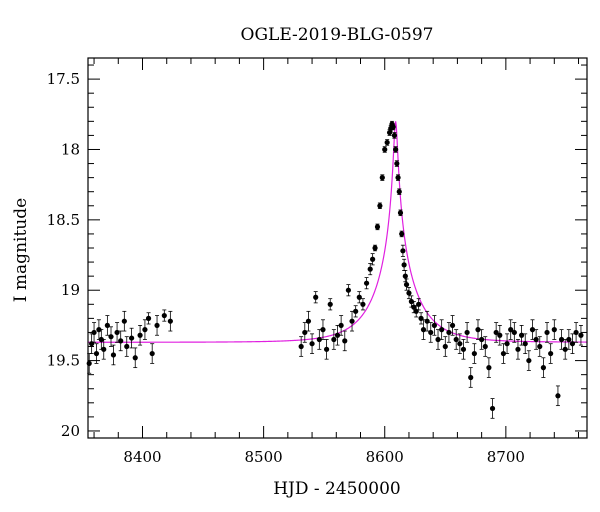 The image size is (600, 512). What do you see at coordinates (63, 220) in the screenshot?
I see `y-tick-label: 18.5` at bounding box center [63, 220].